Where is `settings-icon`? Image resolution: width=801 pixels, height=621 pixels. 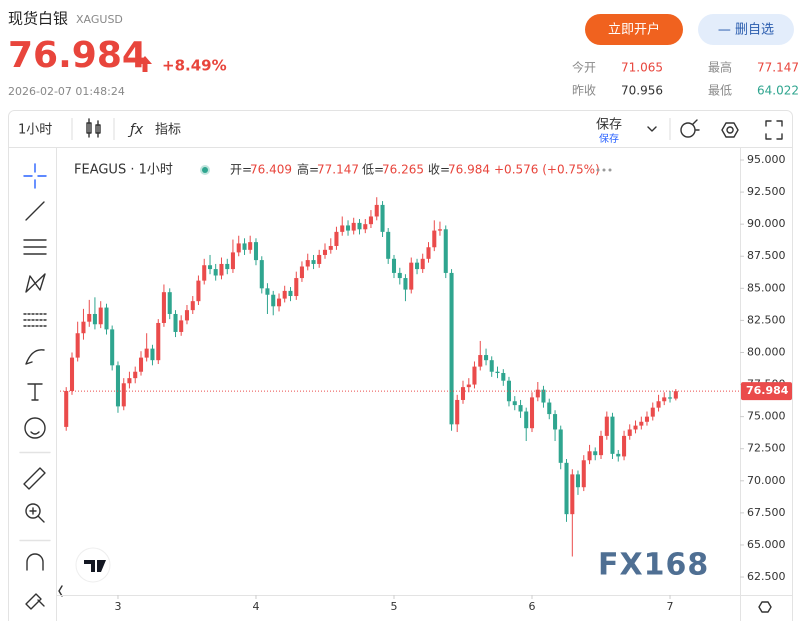 settings-icon is located at coordinates (730, 130).